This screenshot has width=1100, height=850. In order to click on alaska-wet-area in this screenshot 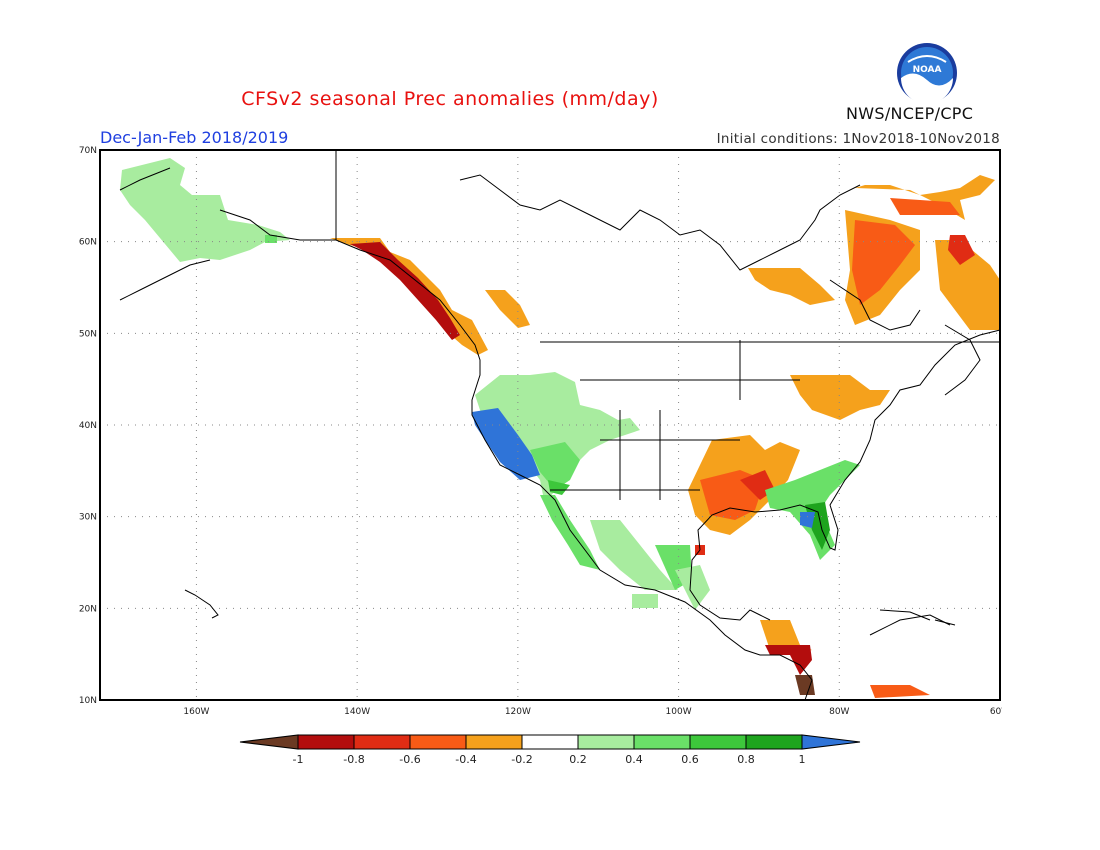, I will do `click(205, 210)`.